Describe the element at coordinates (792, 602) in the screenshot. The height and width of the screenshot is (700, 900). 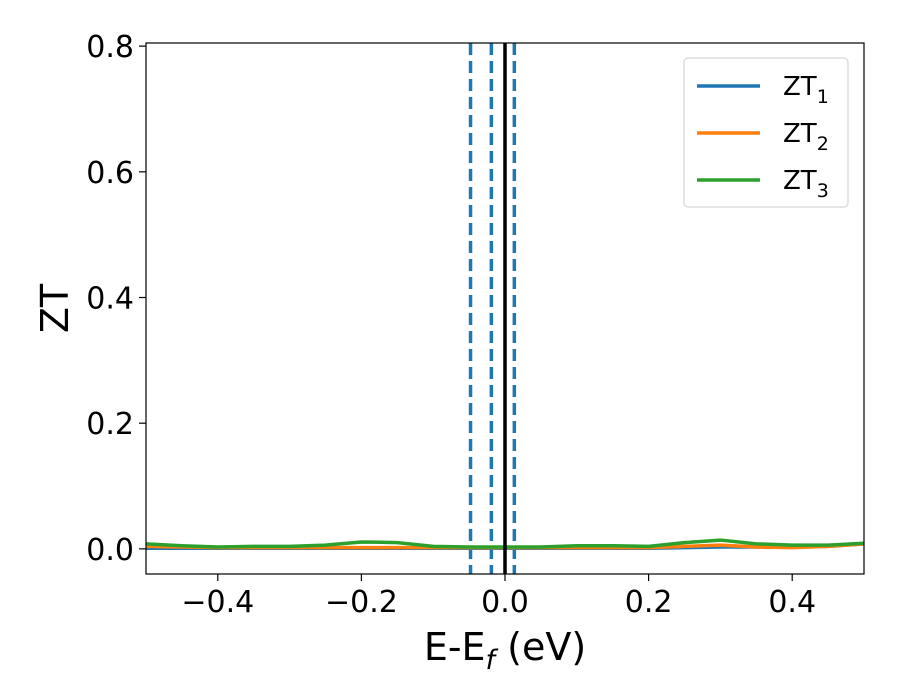
I see `x-tick-label: 0.4` at that location.